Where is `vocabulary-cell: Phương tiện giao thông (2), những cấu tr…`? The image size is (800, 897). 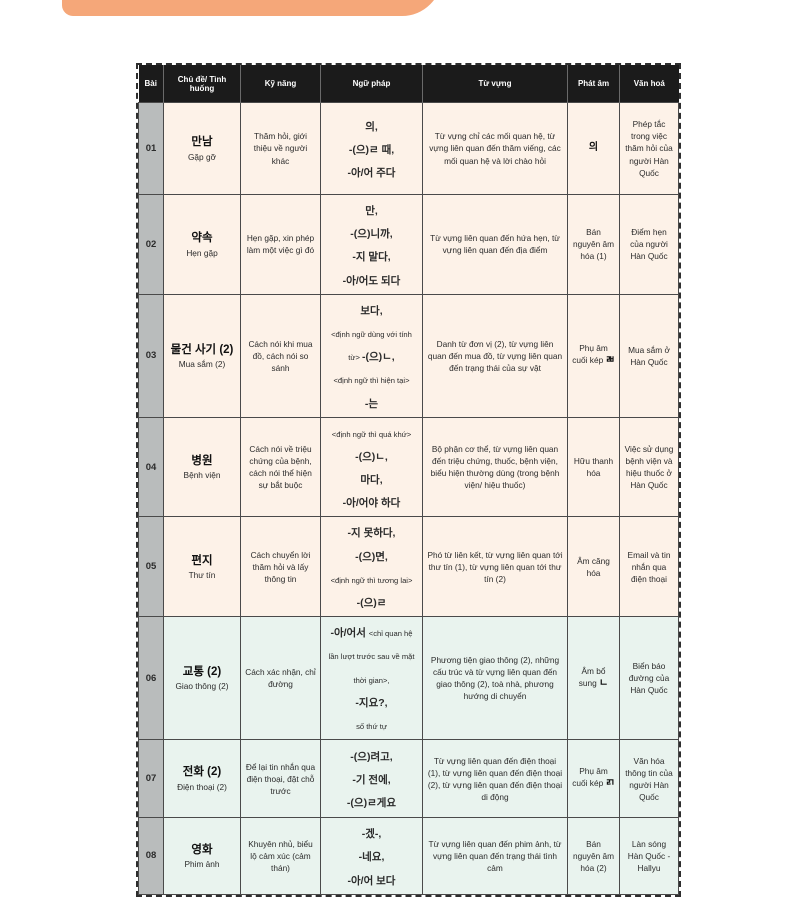
vocabulary-cell: Phương tiện giao thông (2), những cấu tr… is located at coordinates (495, 678).